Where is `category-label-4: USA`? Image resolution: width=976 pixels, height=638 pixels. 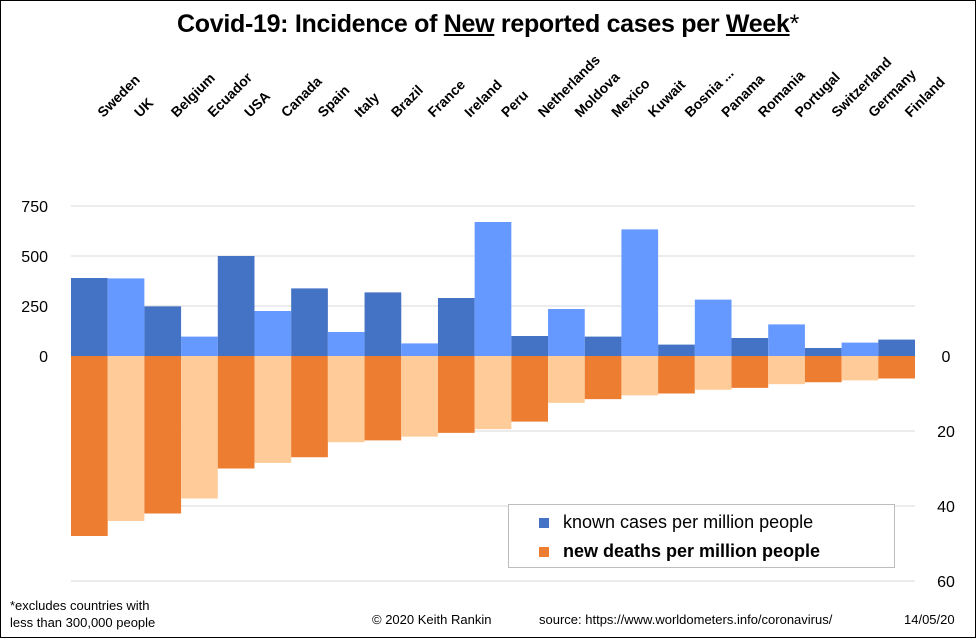
category-label-4: USA is located at coordinates (257, 104).